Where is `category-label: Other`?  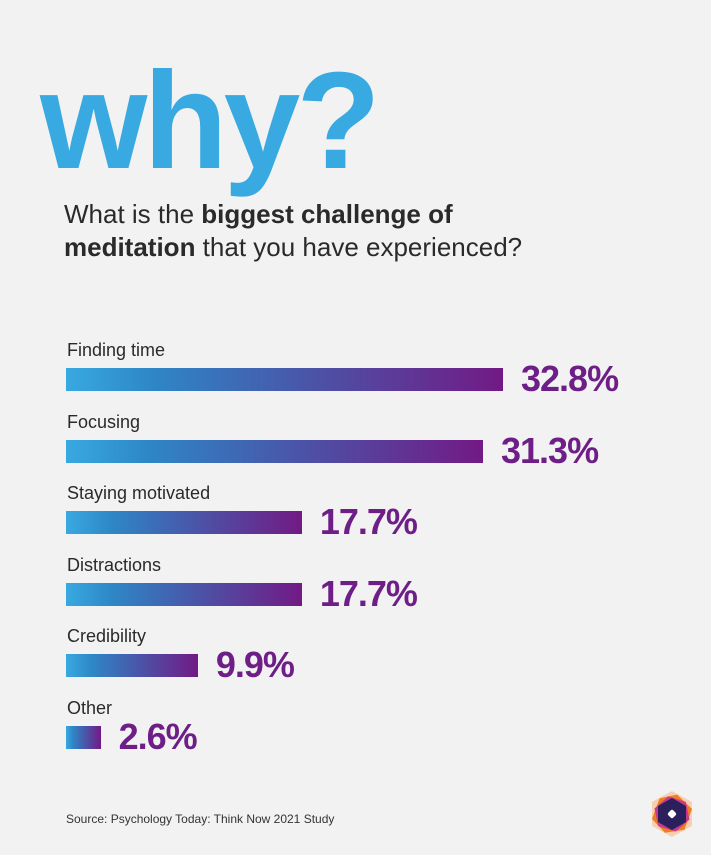
category-label: Other is located at coordinates (90, 707).